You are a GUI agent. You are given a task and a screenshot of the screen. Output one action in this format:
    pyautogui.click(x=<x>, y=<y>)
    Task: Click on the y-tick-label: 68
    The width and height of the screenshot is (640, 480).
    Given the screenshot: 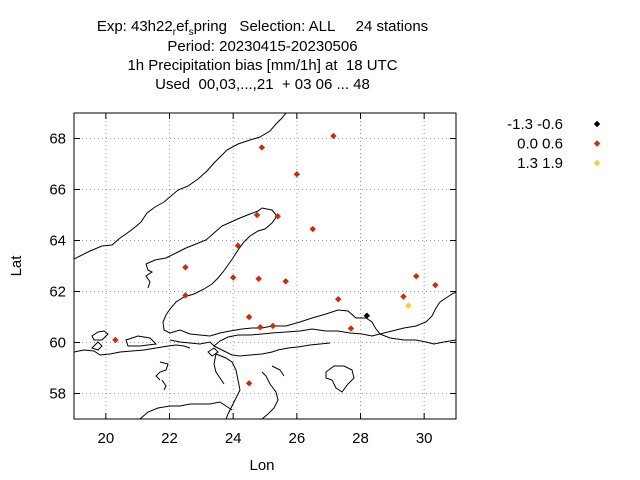 What is the action you would take?
    pyautogui.click(x=57, y=139)
    